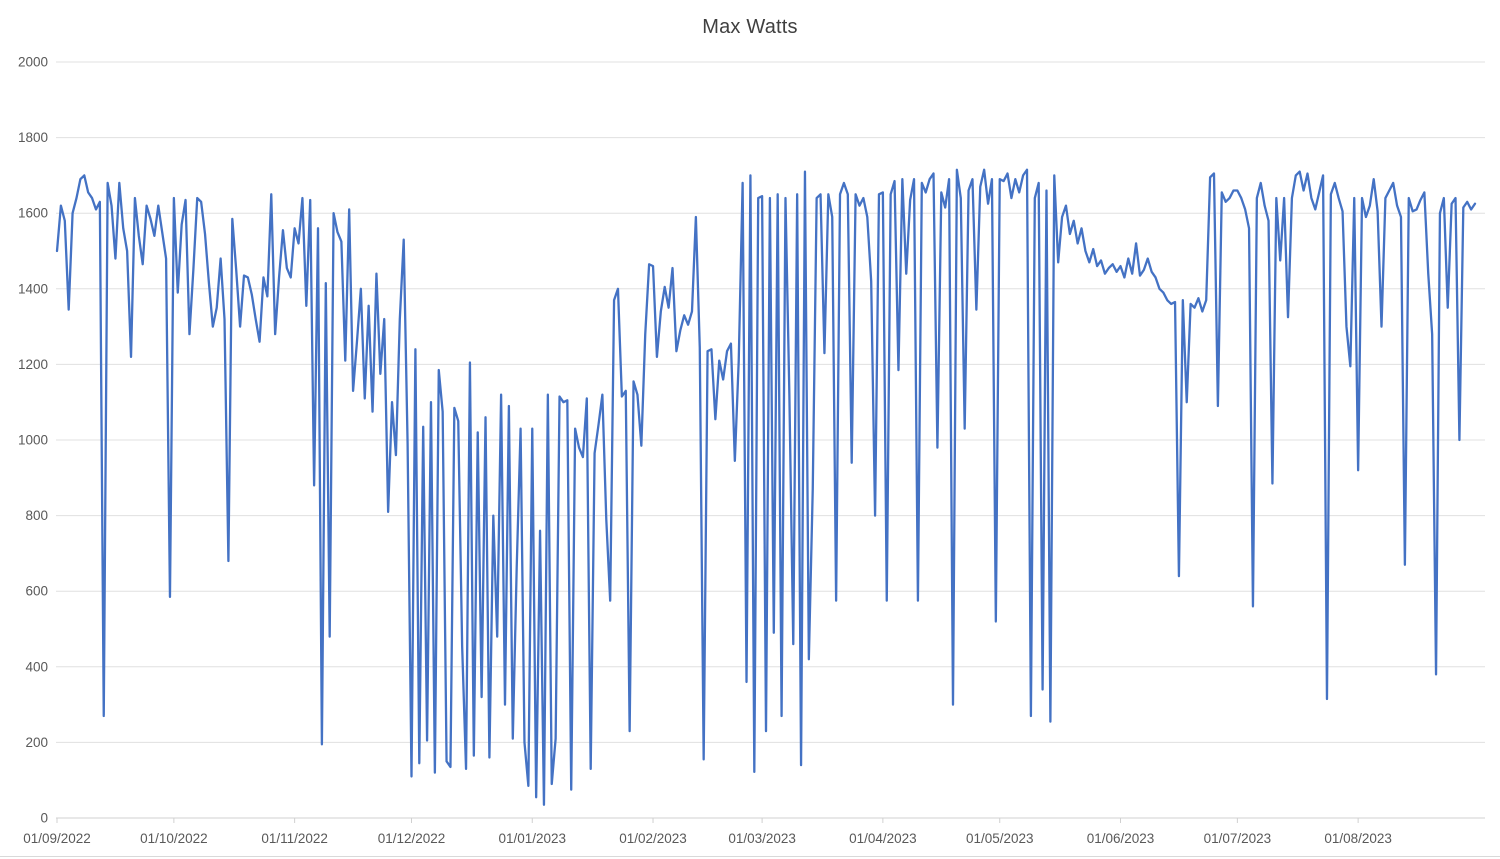 The height and width of the screenshot is (859, 1500). Describe the element at coordinates (33, 440) in the screenshot. I see `y-axis-tick-label: 1000` at that location.